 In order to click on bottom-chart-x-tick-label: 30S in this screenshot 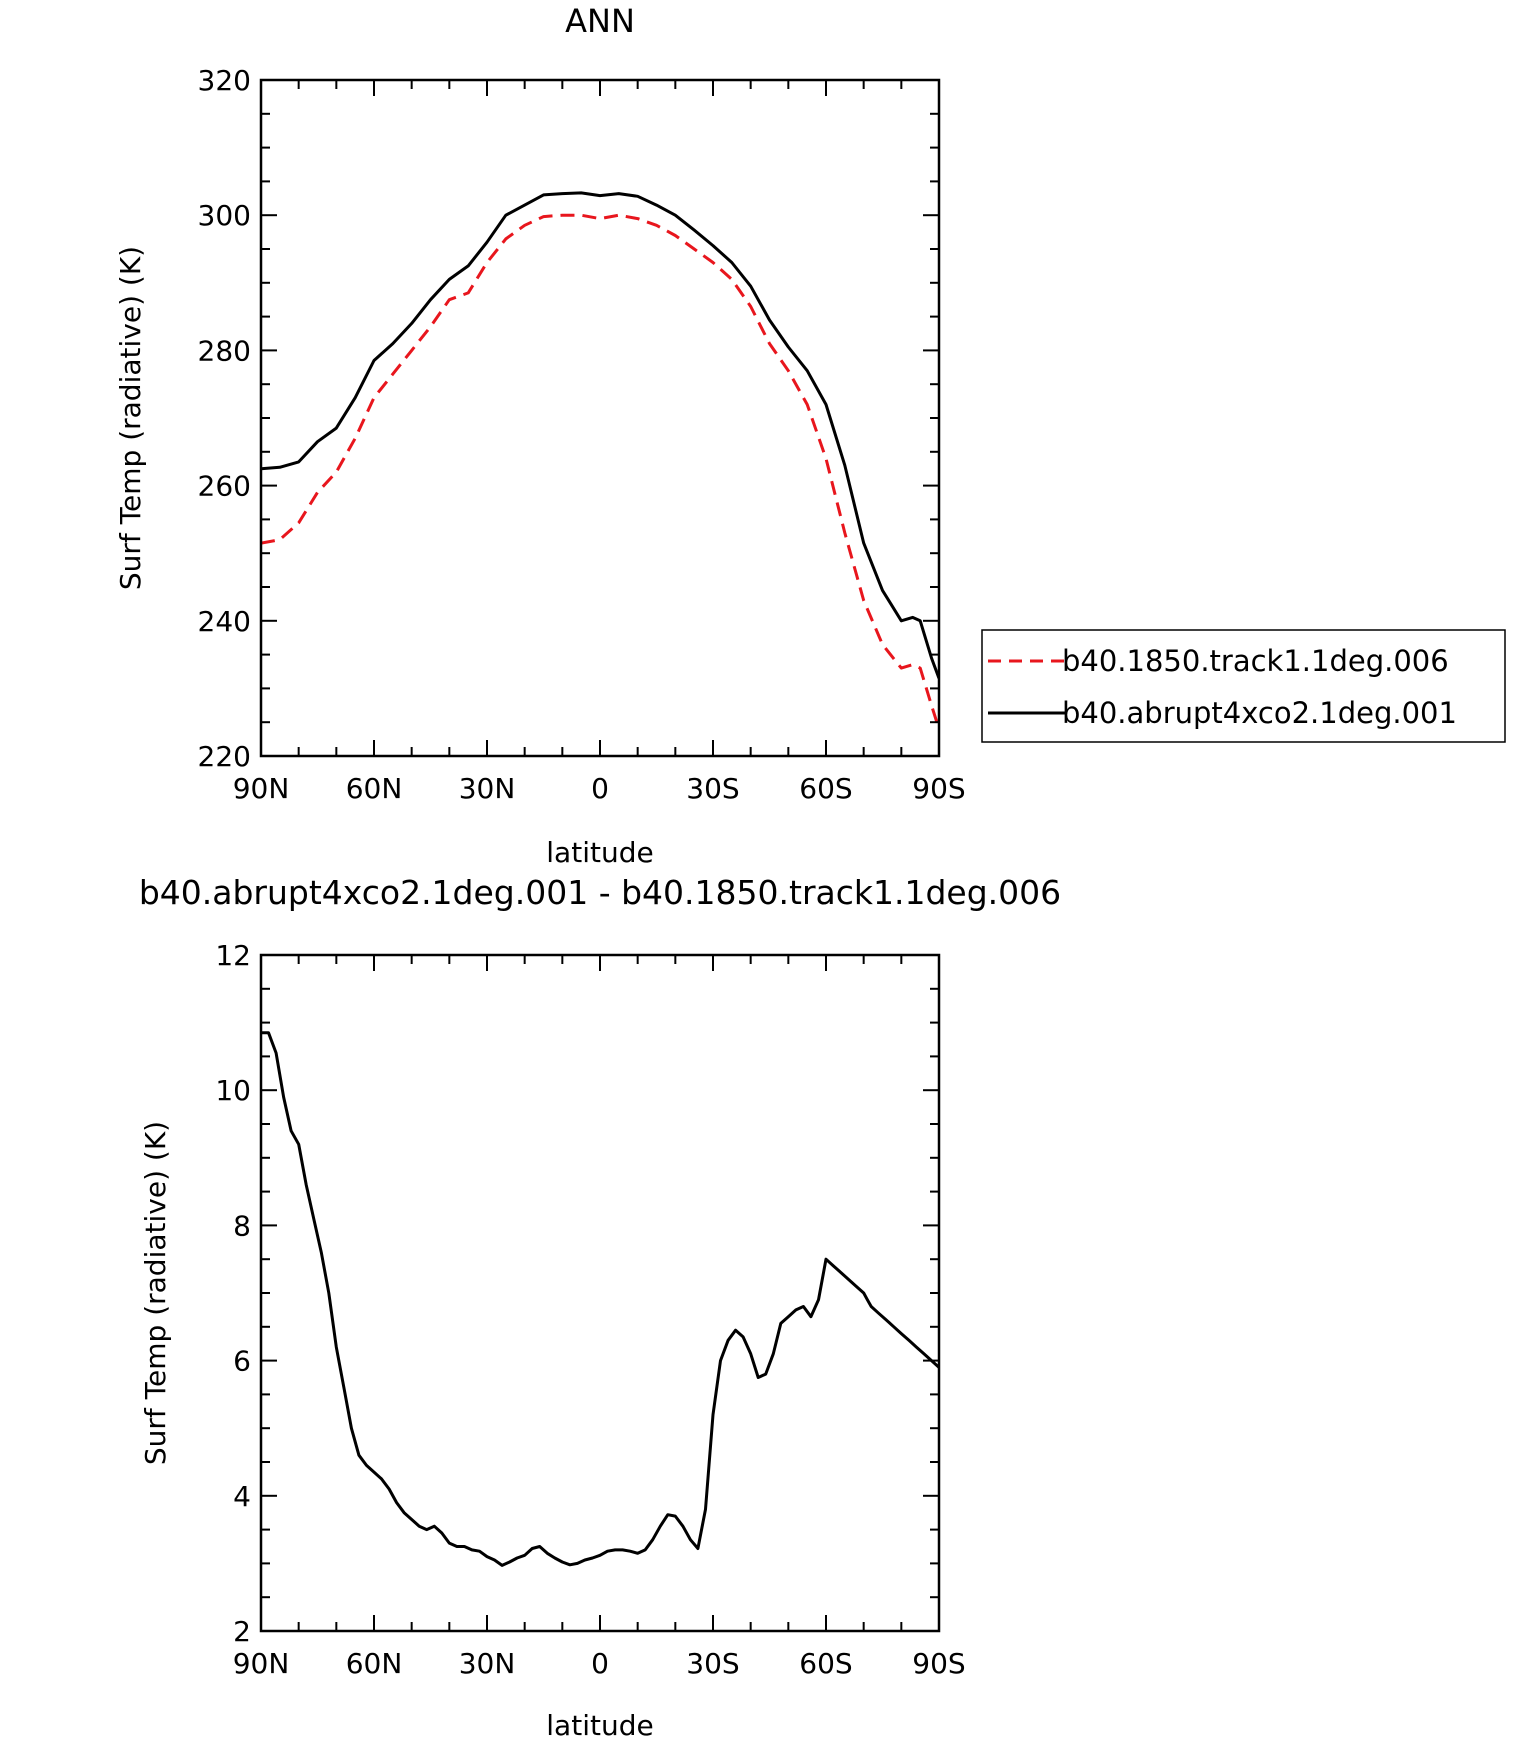, I will do `click(712, 1663)`.